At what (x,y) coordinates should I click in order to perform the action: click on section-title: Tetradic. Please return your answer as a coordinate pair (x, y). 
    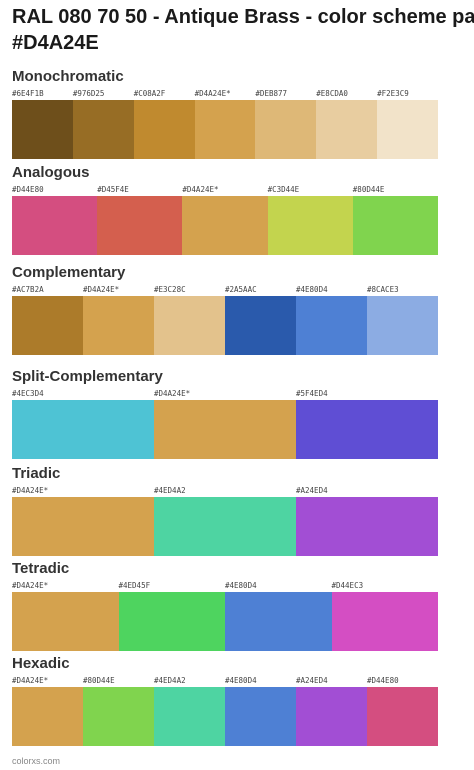
    Looking at the image, I should click on (41, 568).